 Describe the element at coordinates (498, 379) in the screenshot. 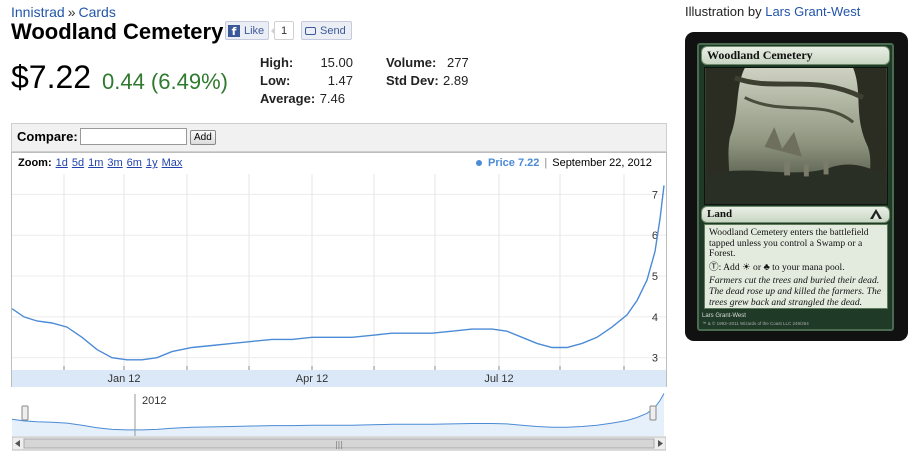

I see `x-tick-label: Jul 12` at that location.